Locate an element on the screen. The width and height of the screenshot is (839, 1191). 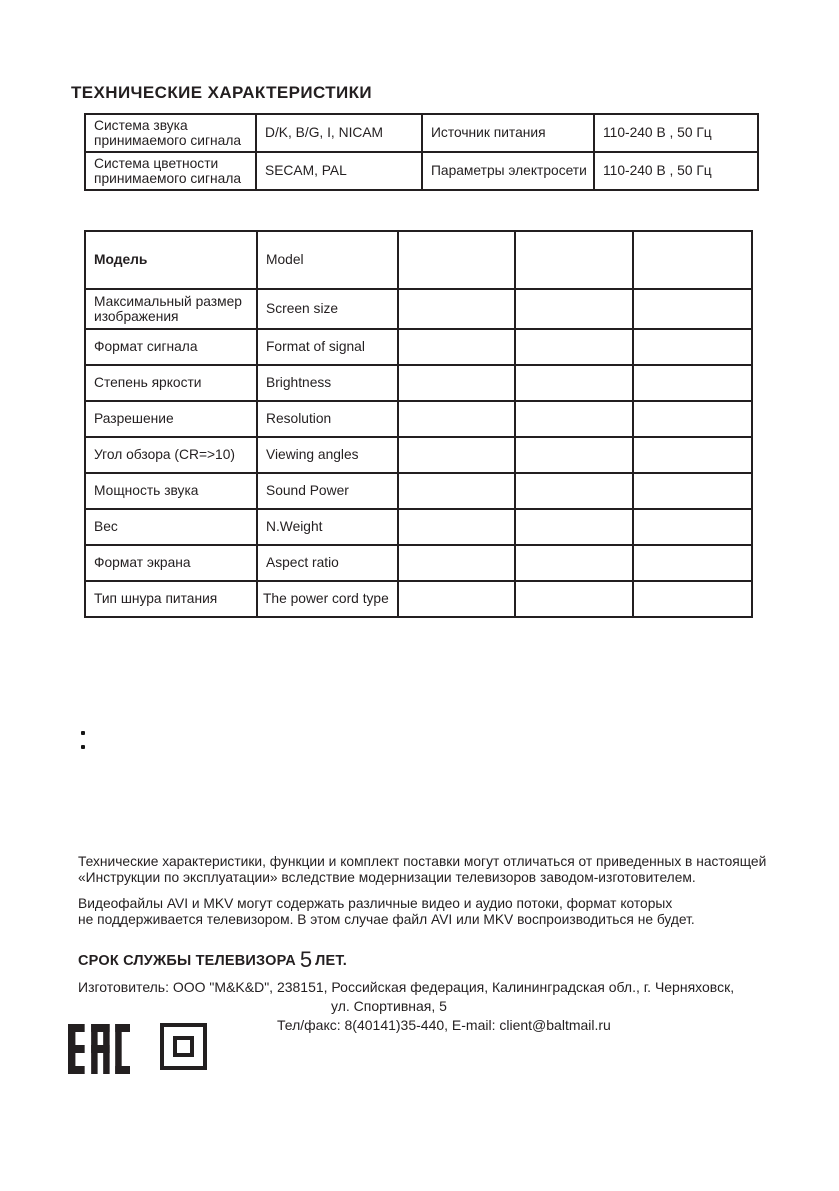
table-cell-signal-format-en: Format of signal is located at coordinates (327, 347).